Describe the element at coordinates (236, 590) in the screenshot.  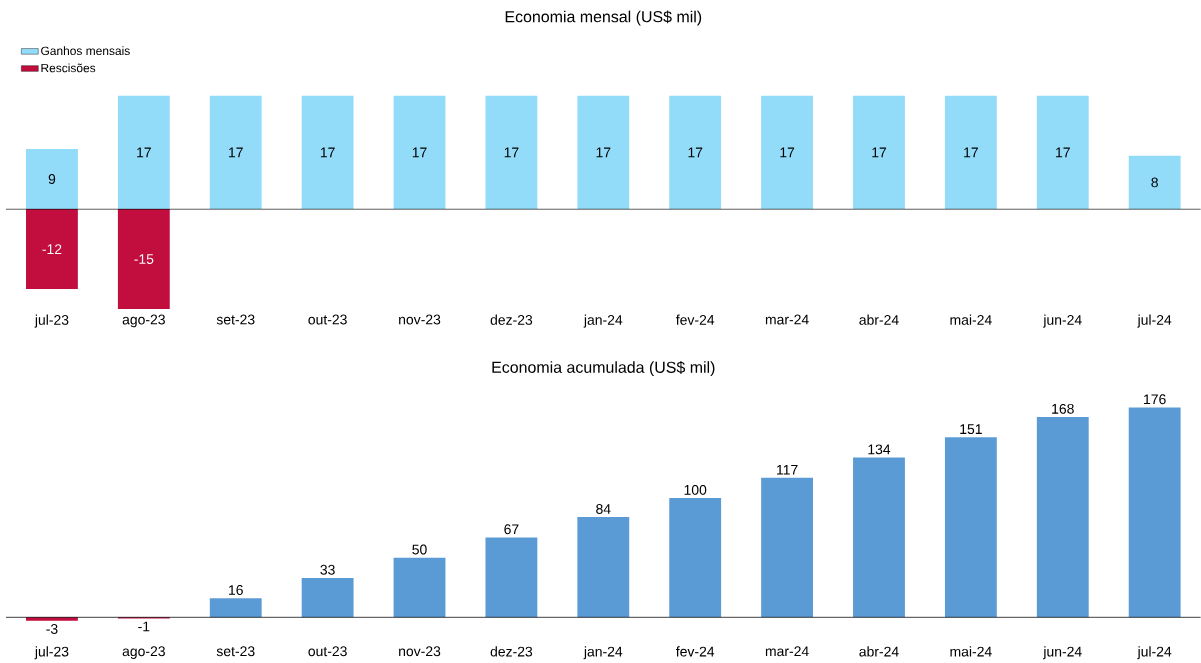
I see `data-label: 16` at that location.